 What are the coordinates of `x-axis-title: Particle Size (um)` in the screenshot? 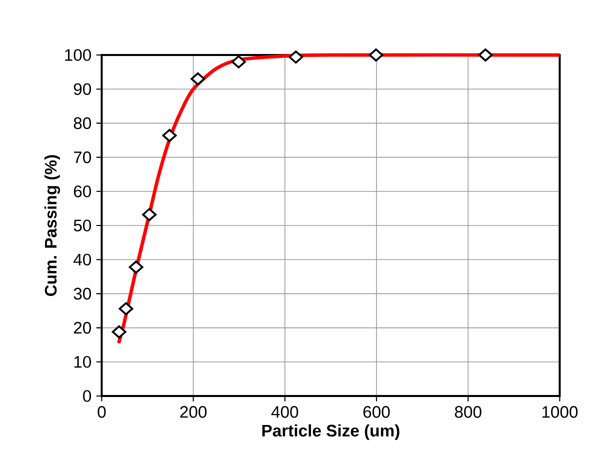 It's located at (331, 432).